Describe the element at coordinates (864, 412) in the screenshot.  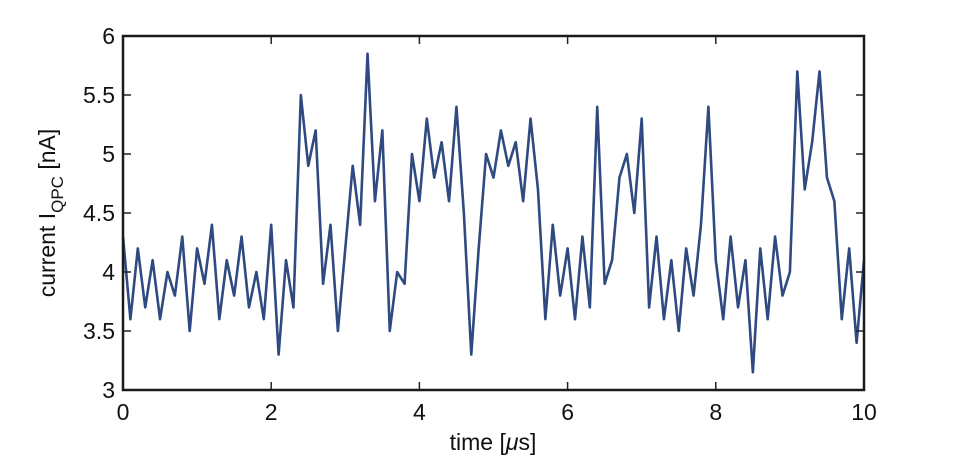
I see `x-tick-label: 10` at that location.